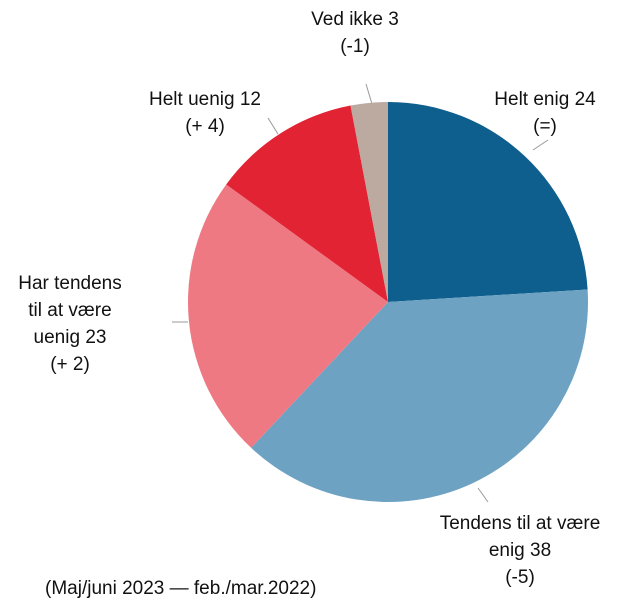 Image resolution: width=622 pixels, height=600 pixels. What do you see at coordinates (250, 99) in the screenshot?
I see `value-label: 12` at bounding box center [250, 99].